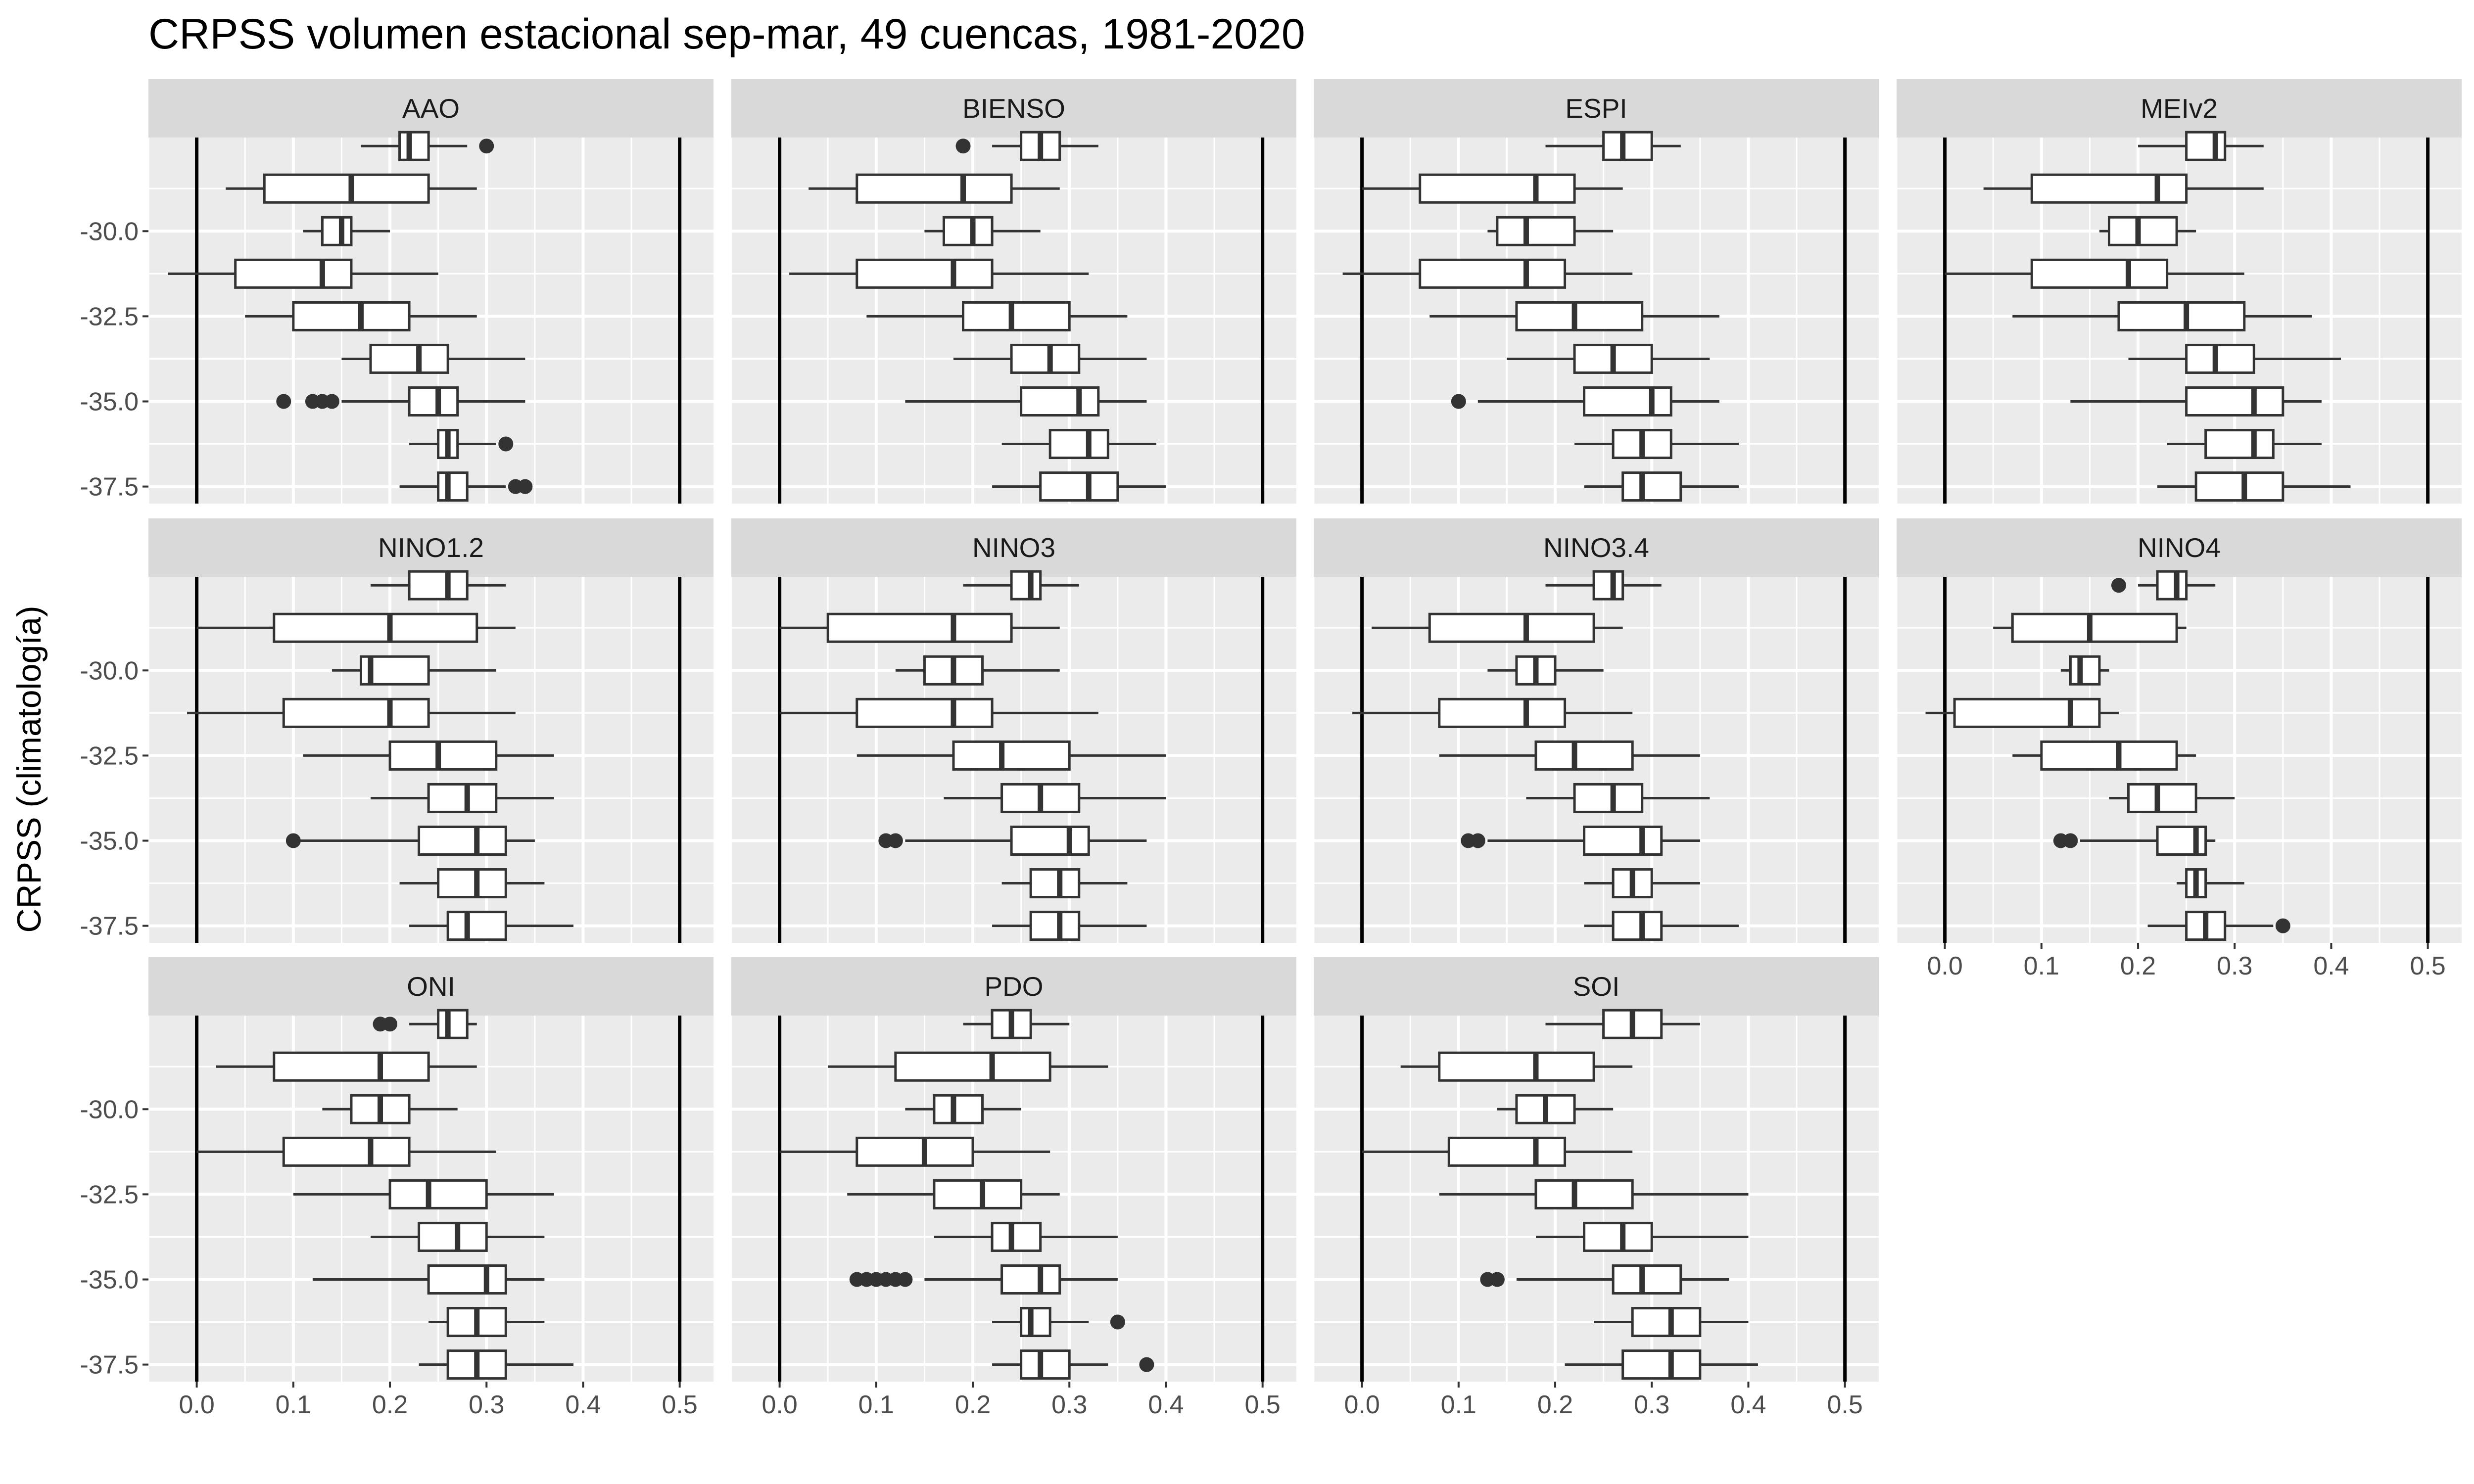 Image resolution: width=2474 pixels, height=1484 pixels. I want to click on facet-panel: MEIv2, so click(2179, 291).